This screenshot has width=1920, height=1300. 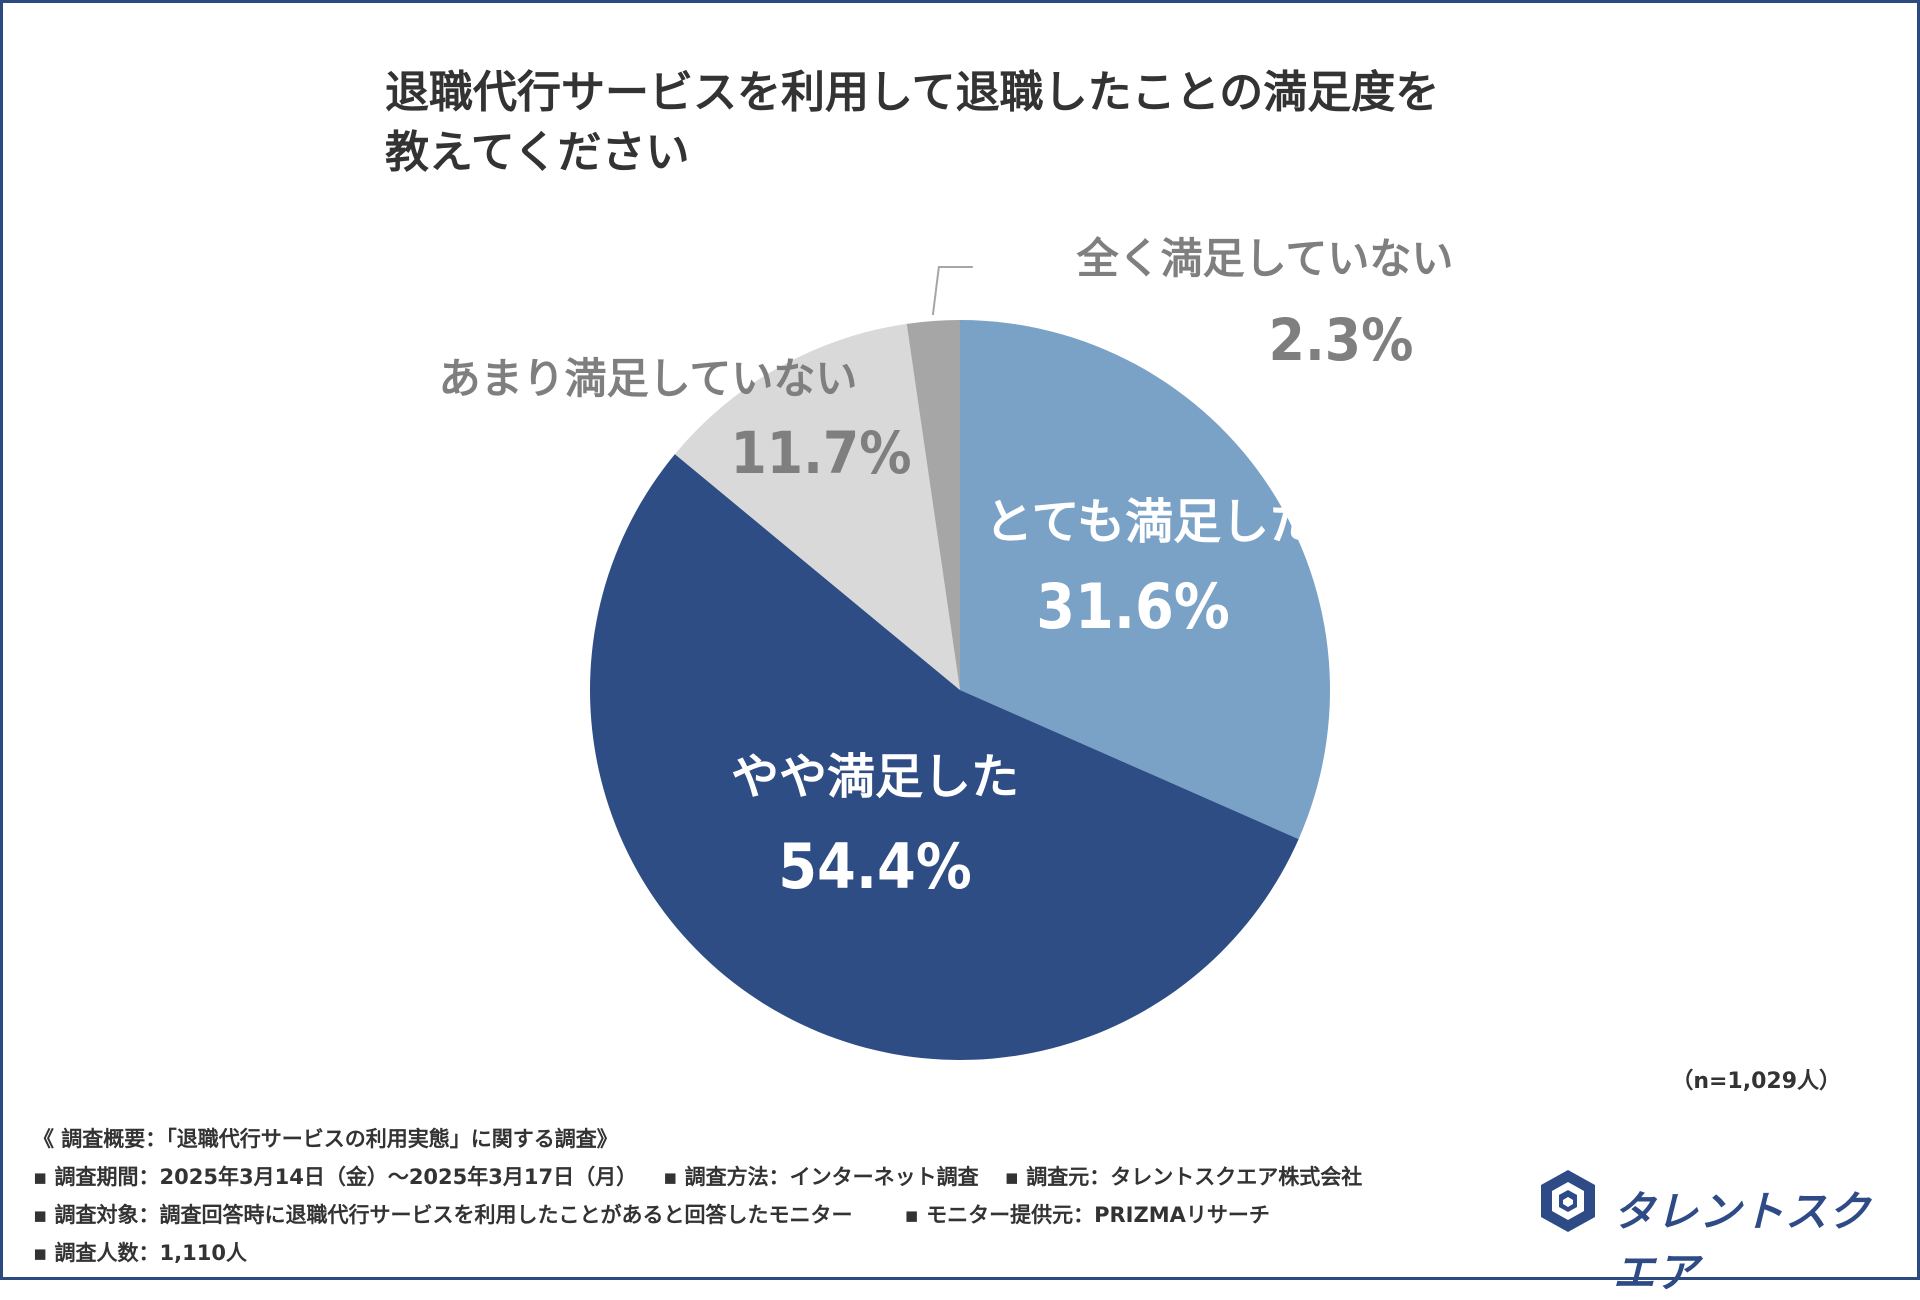 What do you see at coordinates (821, 1177) in the screenshot?
I see `survey-method: ▪ 調査方法：インターネット調査` at bounding box center [821, 1177].